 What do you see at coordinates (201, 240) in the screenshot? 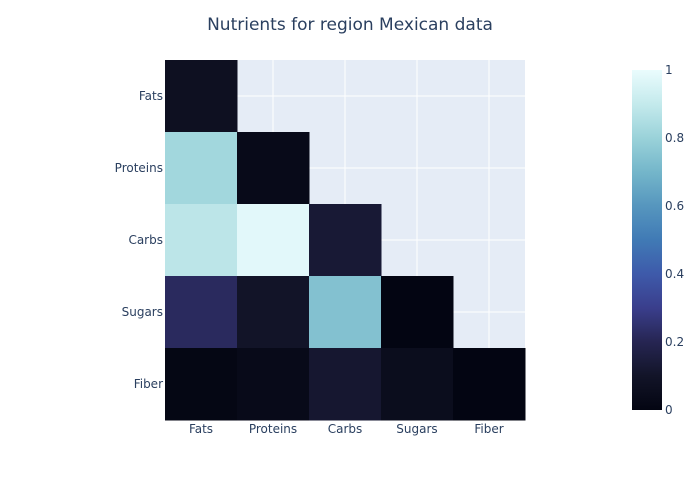
I see `heatmap-cell-carbs-fats` at bounding box center [201, 240].